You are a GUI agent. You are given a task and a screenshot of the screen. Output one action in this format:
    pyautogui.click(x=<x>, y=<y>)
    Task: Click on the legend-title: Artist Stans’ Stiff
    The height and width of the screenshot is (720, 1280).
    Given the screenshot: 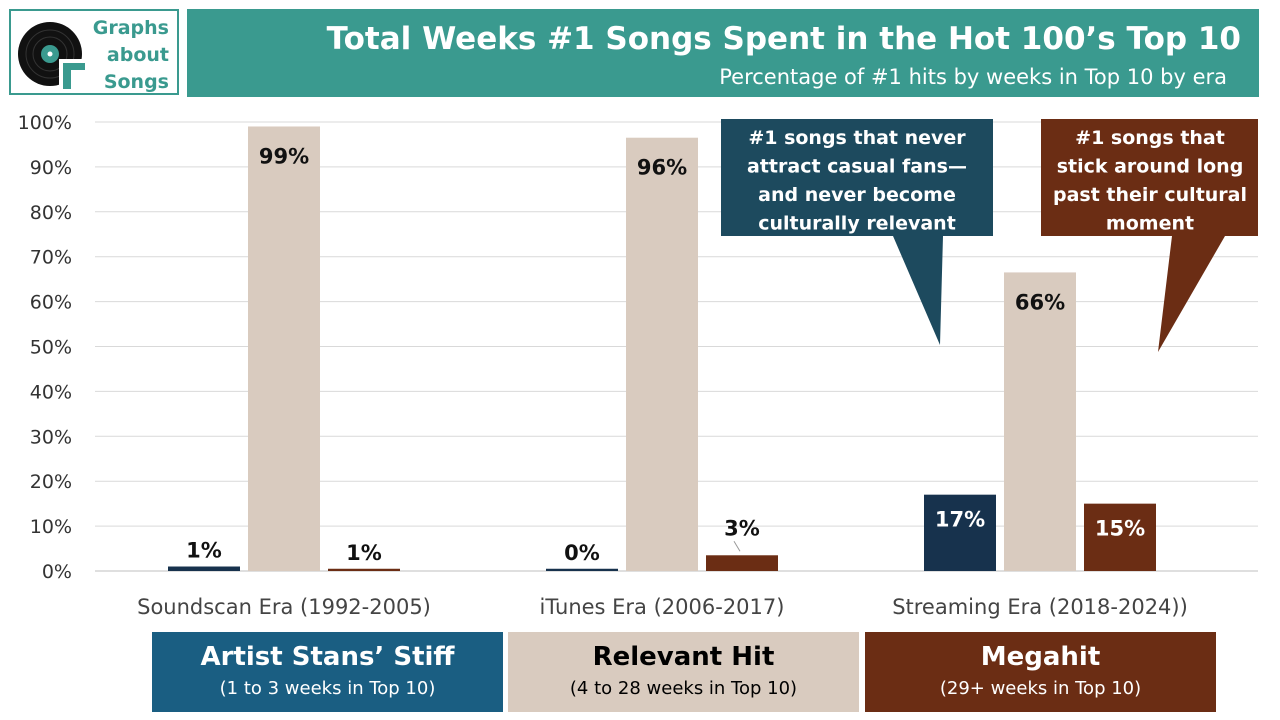 What is the action you would take?
    pyautogui.click(x=327, y=657)
    